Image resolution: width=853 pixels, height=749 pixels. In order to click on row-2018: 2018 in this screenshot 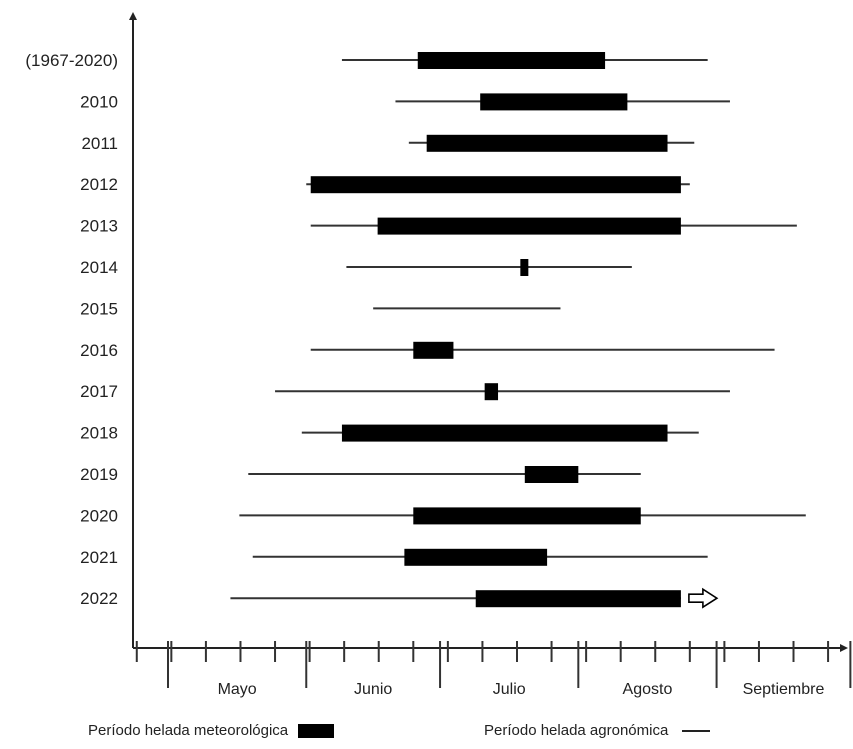, I will do `click(389, 433)`.